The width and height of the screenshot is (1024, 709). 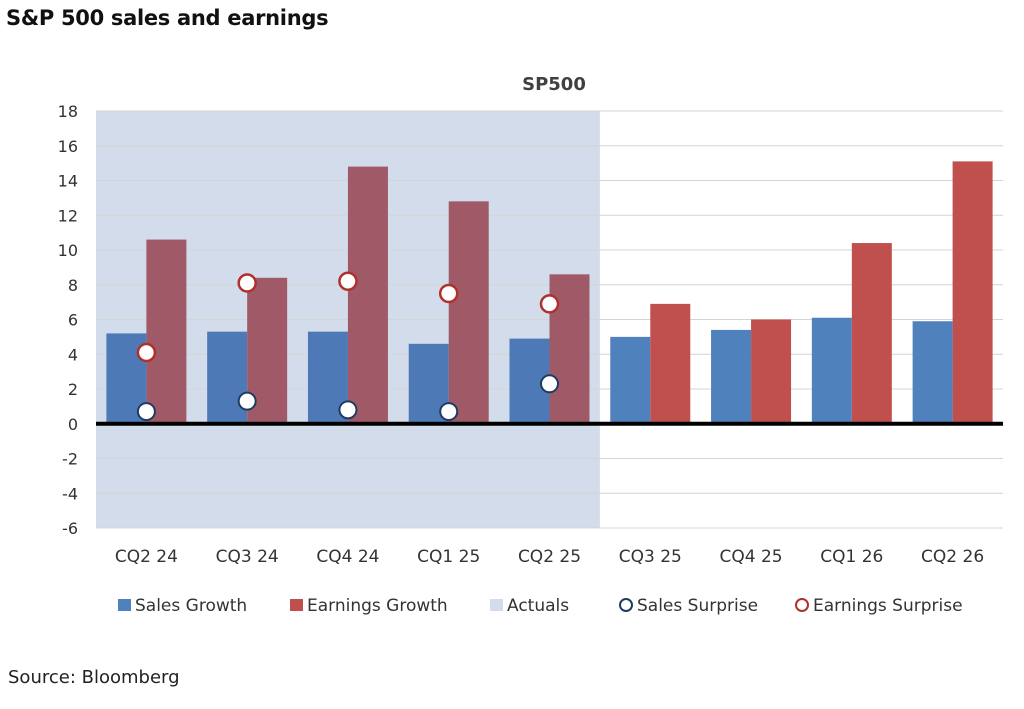 I want to click on y-tick-label: -4, so click(x=70, y=493).